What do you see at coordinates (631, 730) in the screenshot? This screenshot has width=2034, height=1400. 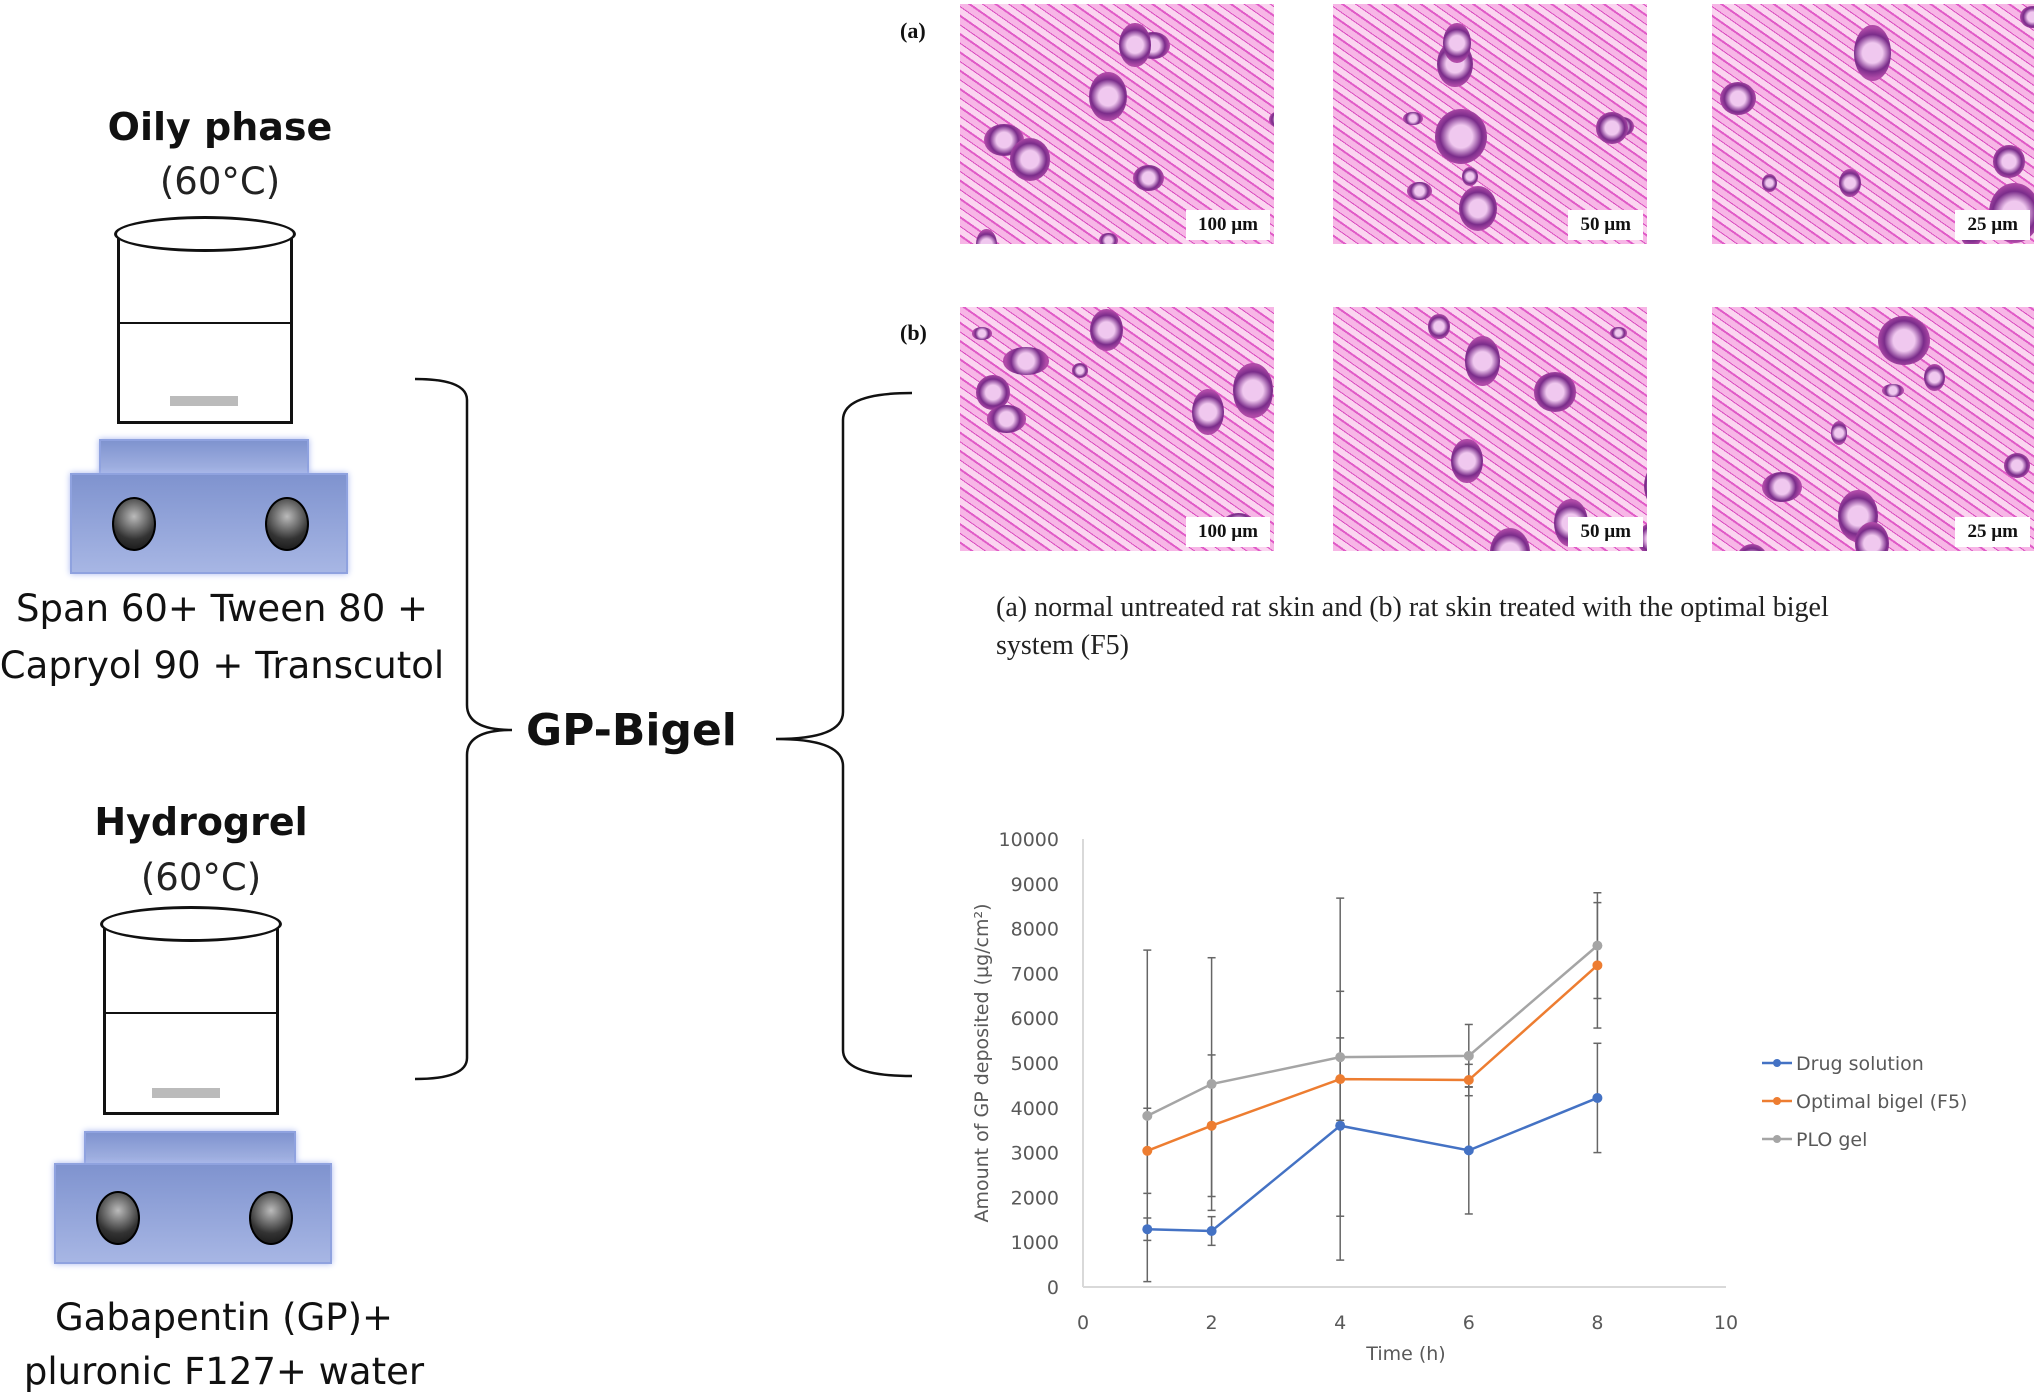 I see `product-label: GP-Bigel` at bounding box center [631, 730].